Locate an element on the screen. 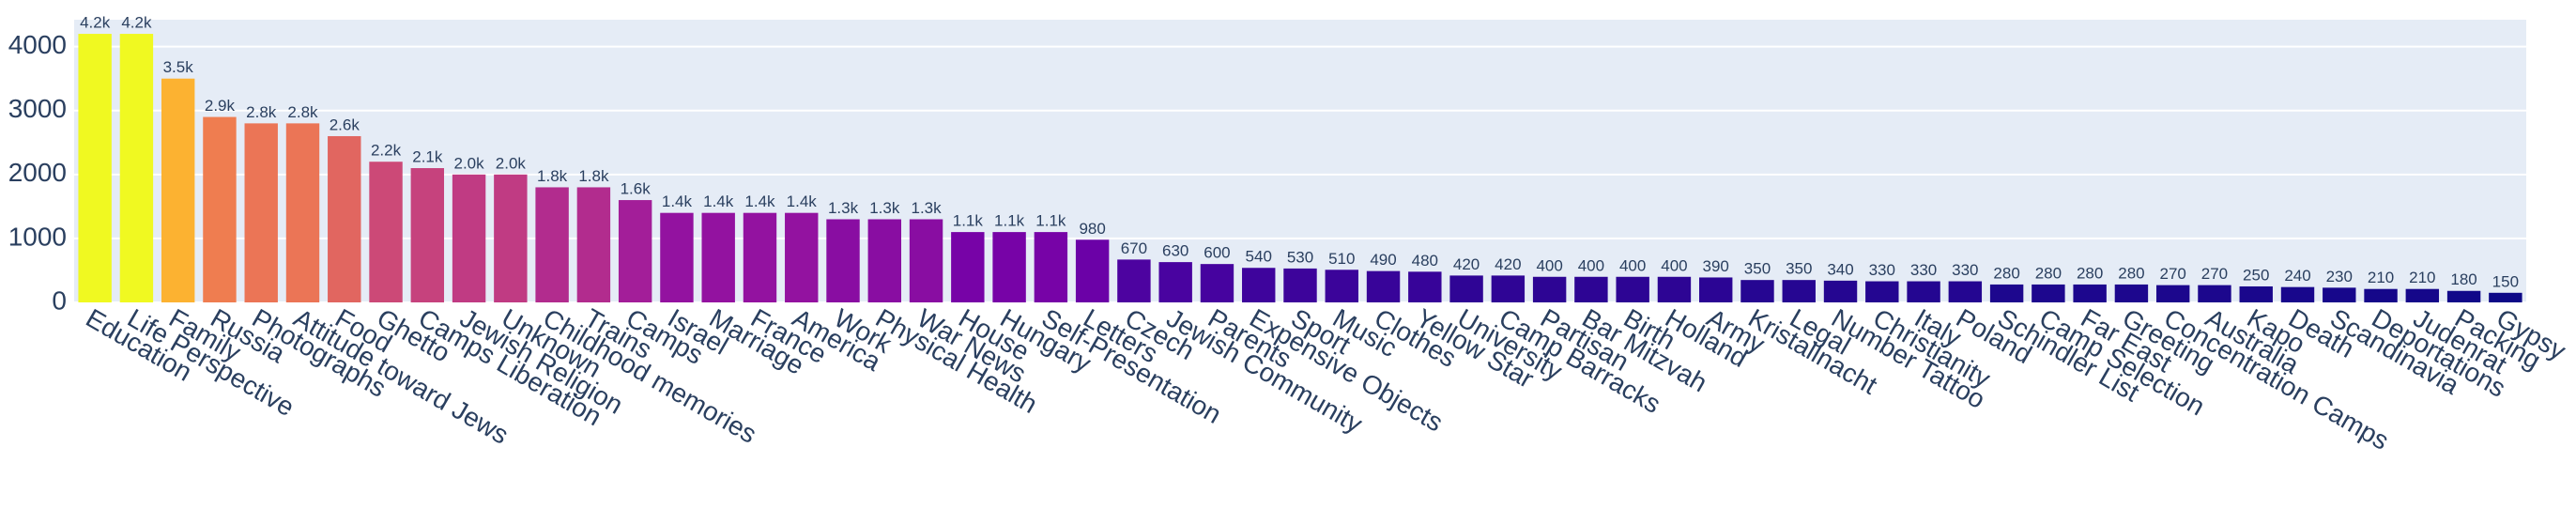 Image resolution: width=2576 pixels, height=509 pixels. y-tick-label: 1000 is located at coordinates (38, 237).